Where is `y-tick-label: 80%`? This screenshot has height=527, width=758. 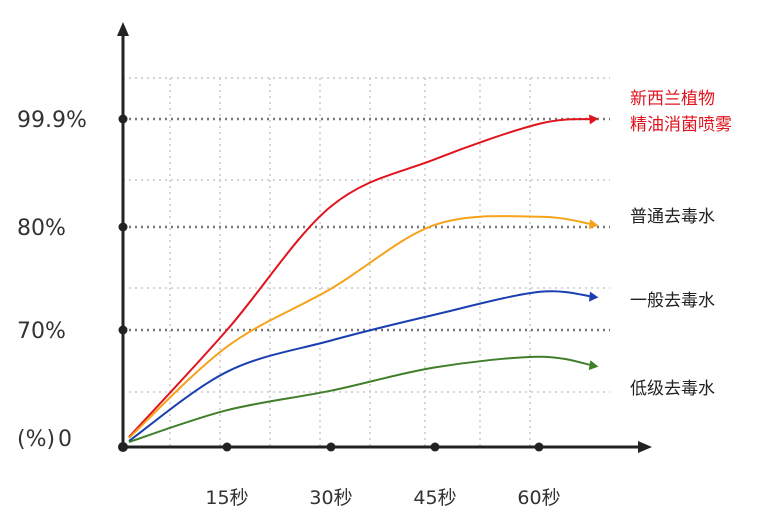
y-tick-label: 80% is located at coordinates (41, 228).